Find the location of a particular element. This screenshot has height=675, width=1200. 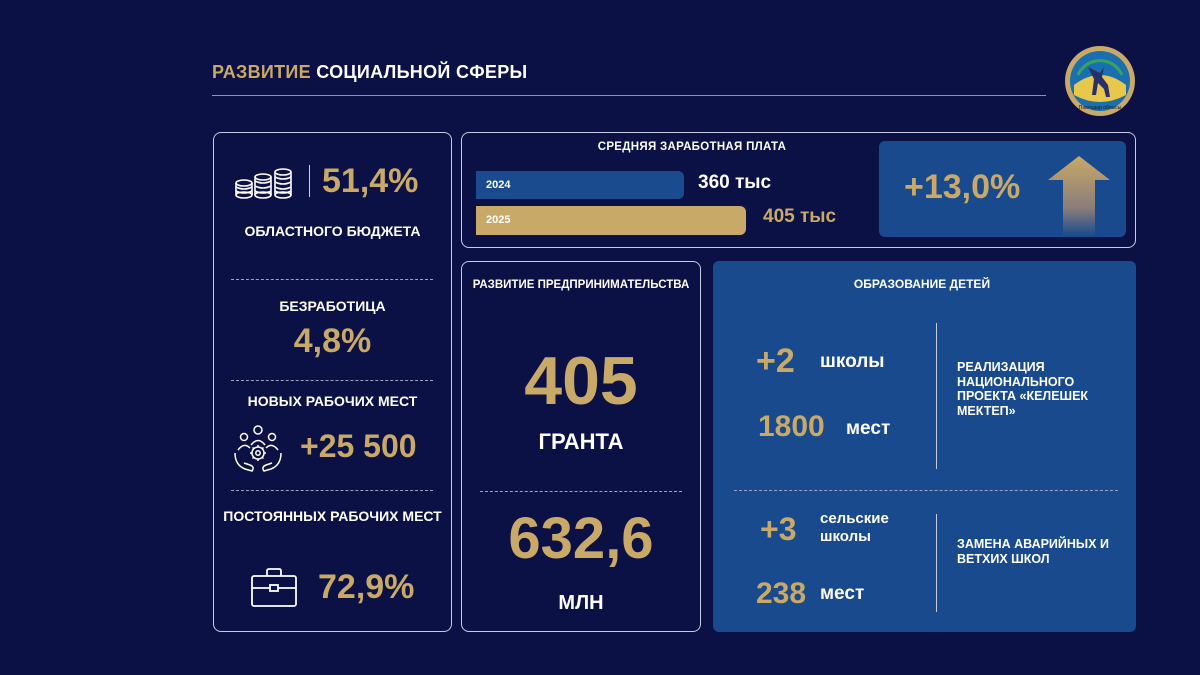

schools-number: +2 is located at coordinates (775, 361).